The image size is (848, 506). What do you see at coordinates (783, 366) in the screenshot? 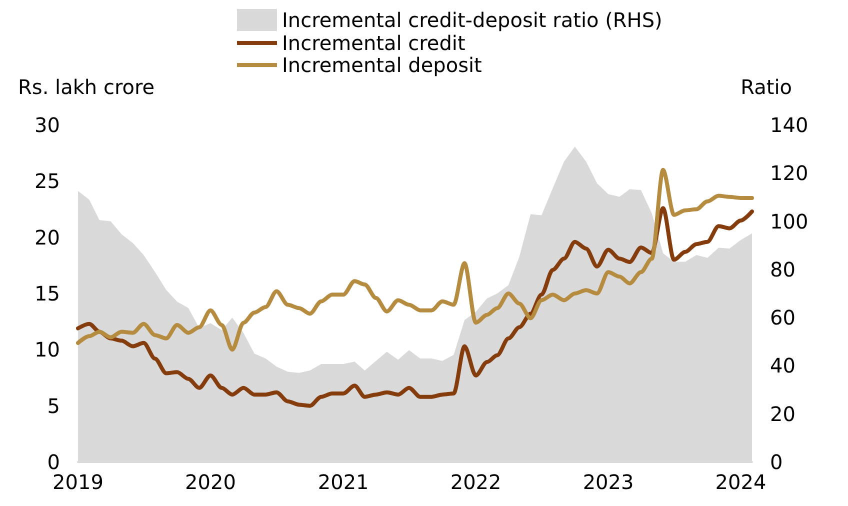
I see `y2-tick-label: 40` at bounding box center [783, 366].